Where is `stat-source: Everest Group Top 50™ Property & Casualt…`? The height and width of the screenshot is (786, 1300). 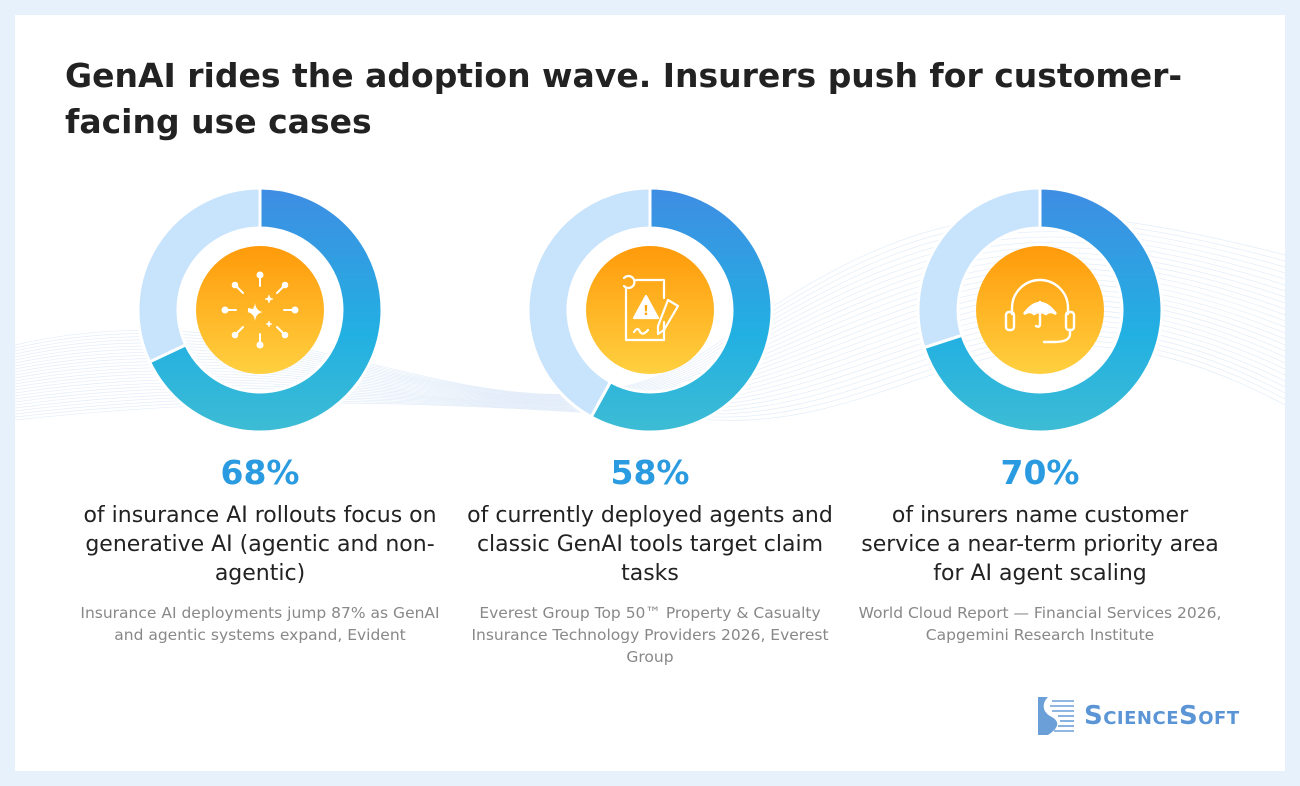 stat-source: Everest Group Top 50™ Property & Casualt… is located at coordinates (650, 635).